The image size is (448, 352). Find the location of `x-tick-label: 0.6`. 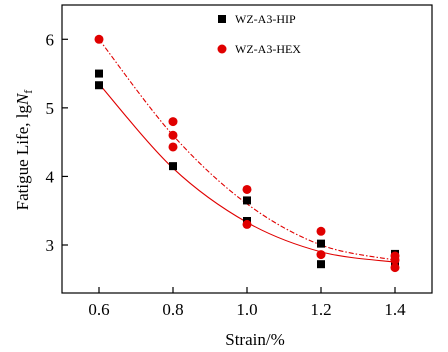

x-tick-label: 0.6 is located at coordinates (98, 309).